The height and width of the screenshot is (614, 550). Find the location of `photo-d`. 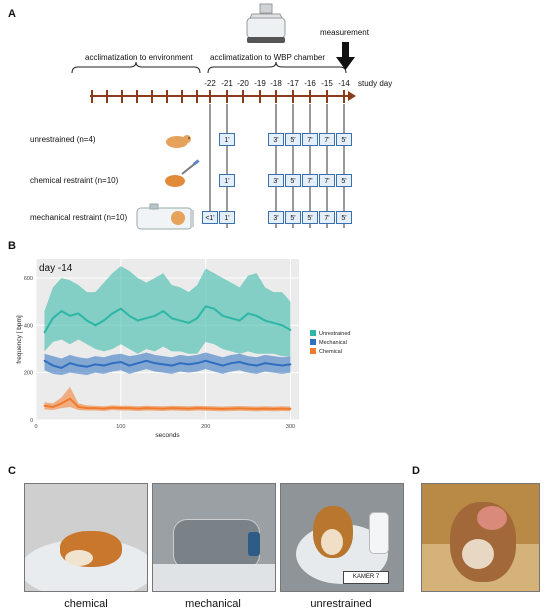

photo-d is located at coordinates (480, 537).